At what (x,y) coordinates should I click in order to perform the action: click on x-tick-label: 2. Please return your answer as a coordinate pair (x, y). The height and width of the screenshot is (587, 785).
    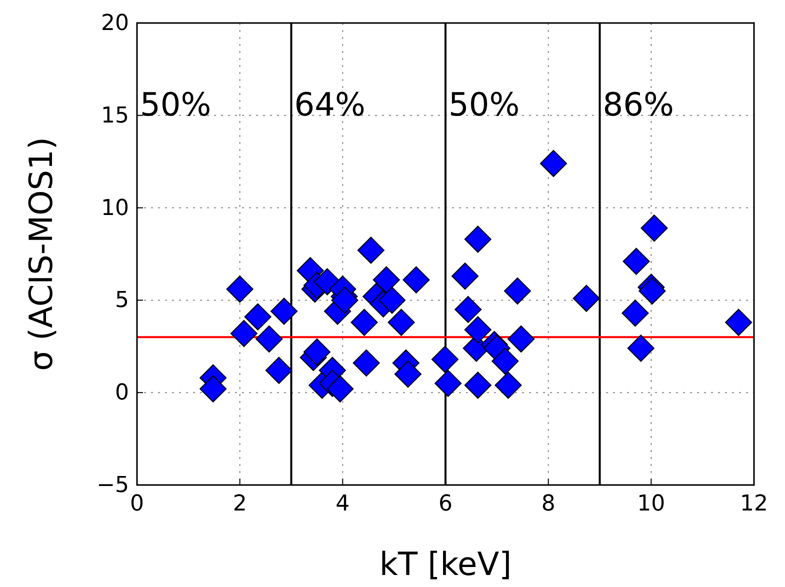
    Looking at the image, I should click on (239, 504).